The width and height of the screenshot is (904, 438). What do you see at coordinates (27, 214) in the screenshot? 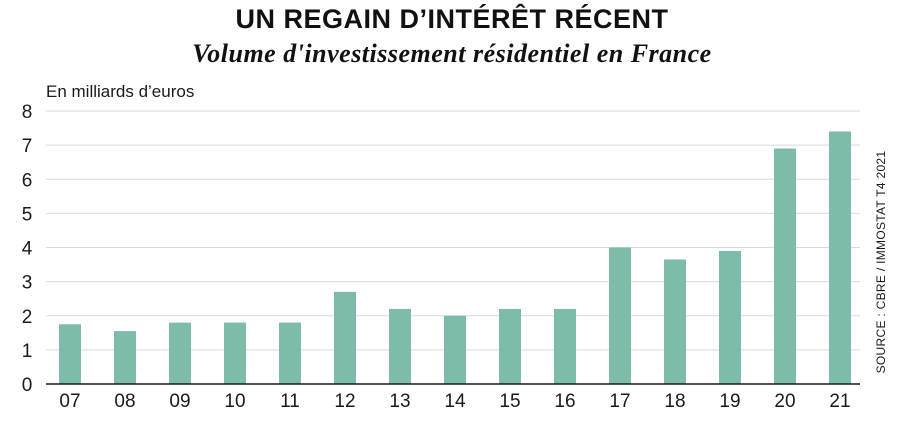
I see `y-tick-label: 5` at bounding box center [27, 214].